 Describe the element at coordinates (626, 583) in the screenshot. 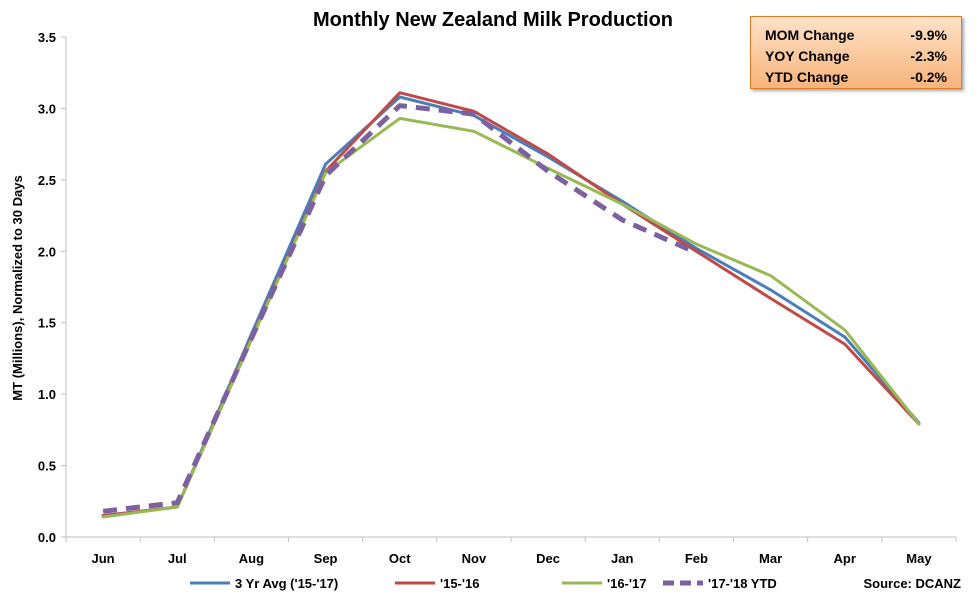

I see `legend-label: '16-'17` at that location.